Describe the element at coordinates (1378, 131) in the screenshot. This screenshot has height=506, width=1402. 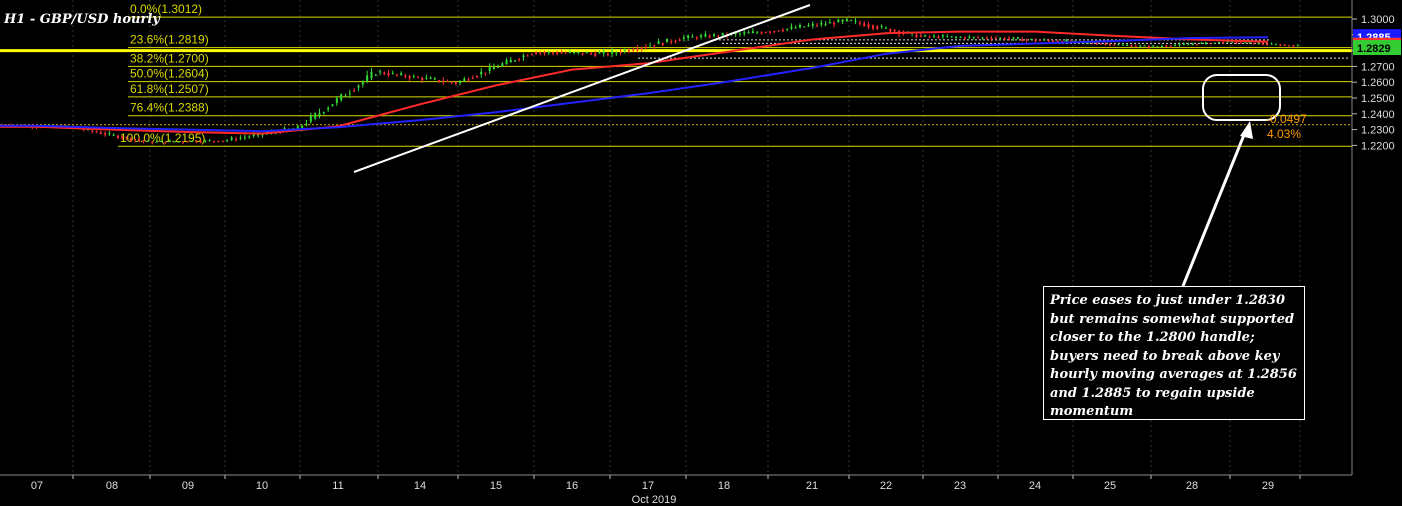
I see `y-tick-label: 1.2300` at that location.